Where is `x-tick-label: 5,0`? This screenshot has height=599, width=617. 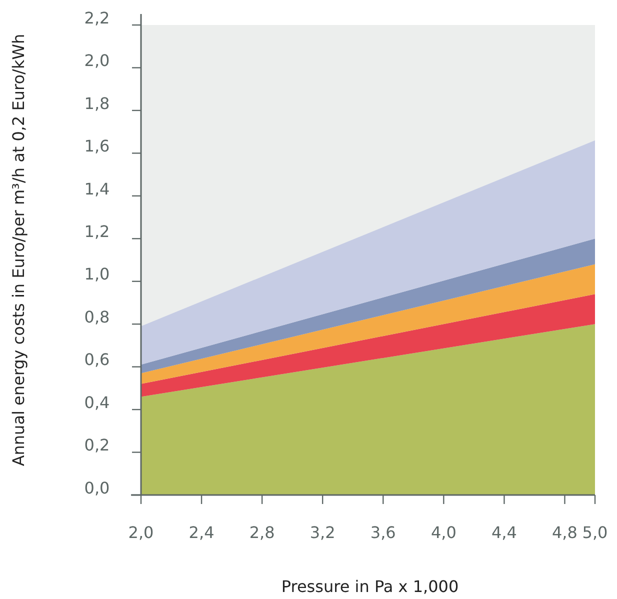 x-tick-label: 5,0 is located at coordinates (595, 532).